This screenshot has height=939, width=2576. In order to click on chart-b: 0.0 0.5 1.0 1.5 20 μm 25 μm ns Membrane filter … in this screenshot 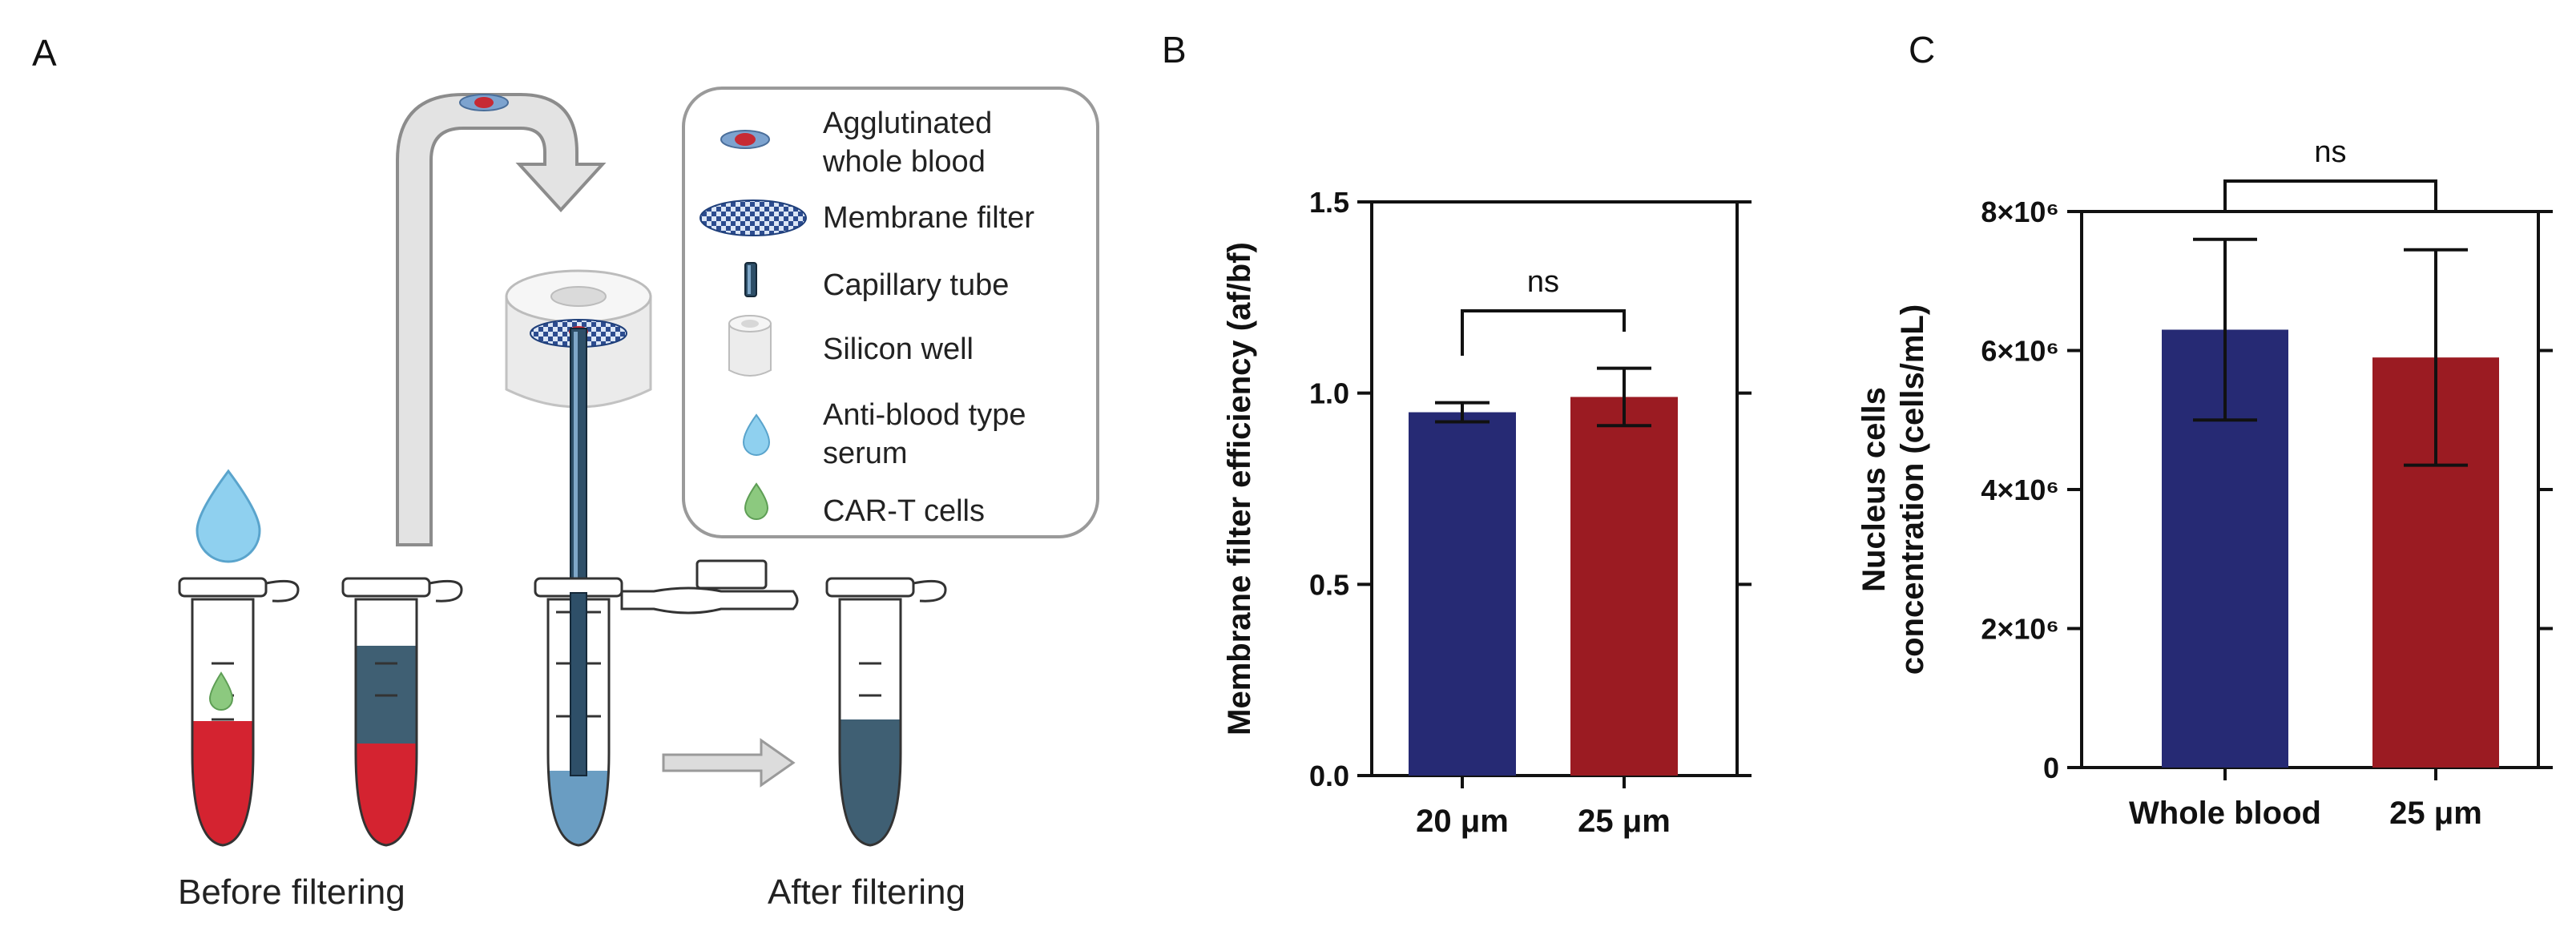, I will do `click(1487, 512)`.